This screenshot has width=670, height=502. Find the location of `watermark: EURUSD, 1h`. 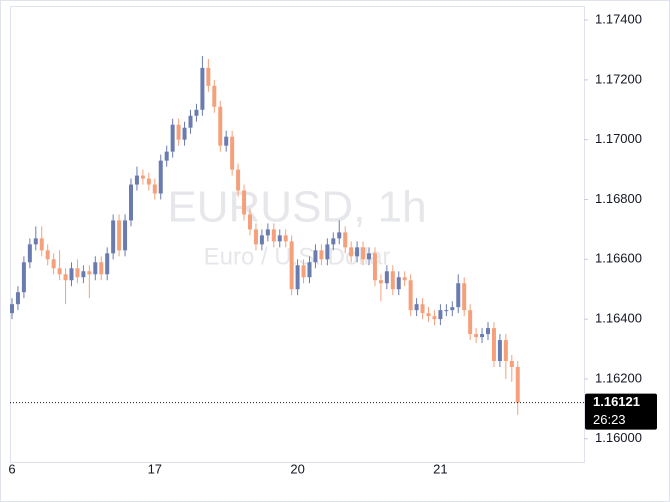

watermark: EURUSD, 1h is located at coordinates (296, 207).